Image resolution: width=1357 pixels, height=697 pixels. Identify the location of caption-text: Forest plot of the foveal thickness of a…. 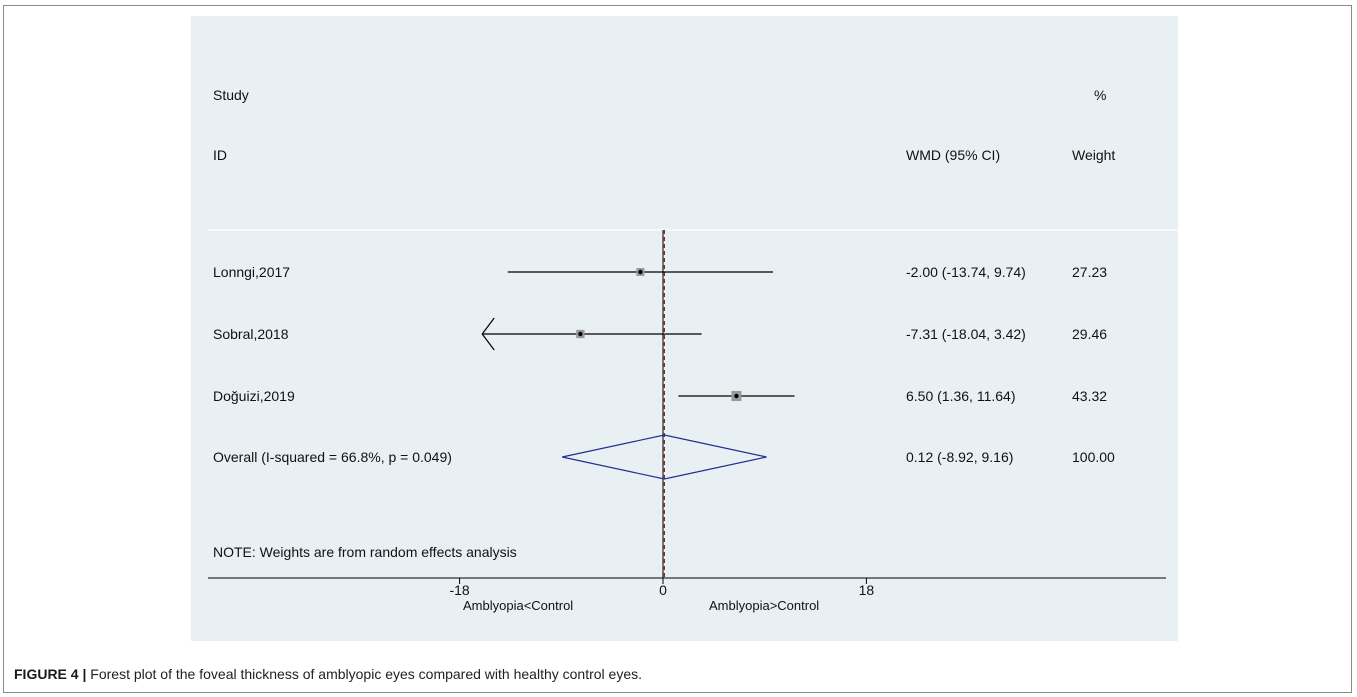
(366, 674).